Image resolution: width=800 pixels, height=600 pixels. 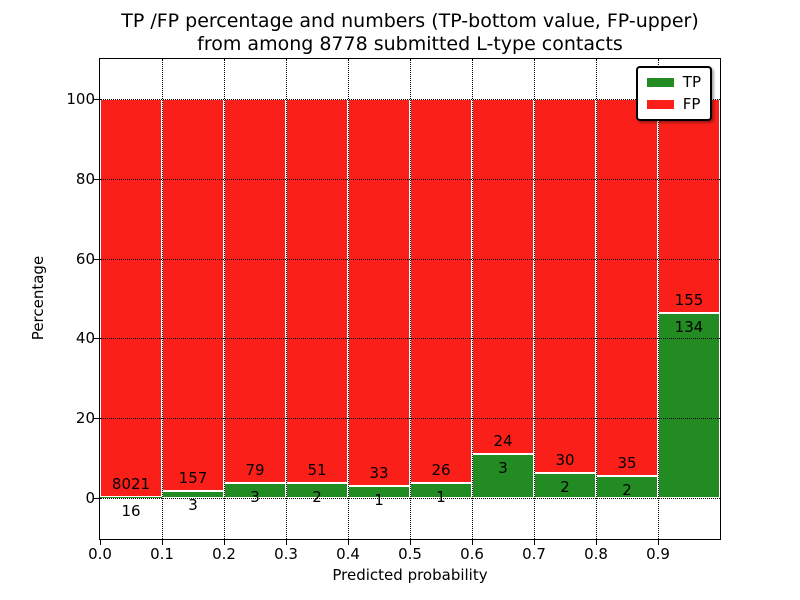 I want to click on fp-count-label: 8021, so click(x=131, y=484).